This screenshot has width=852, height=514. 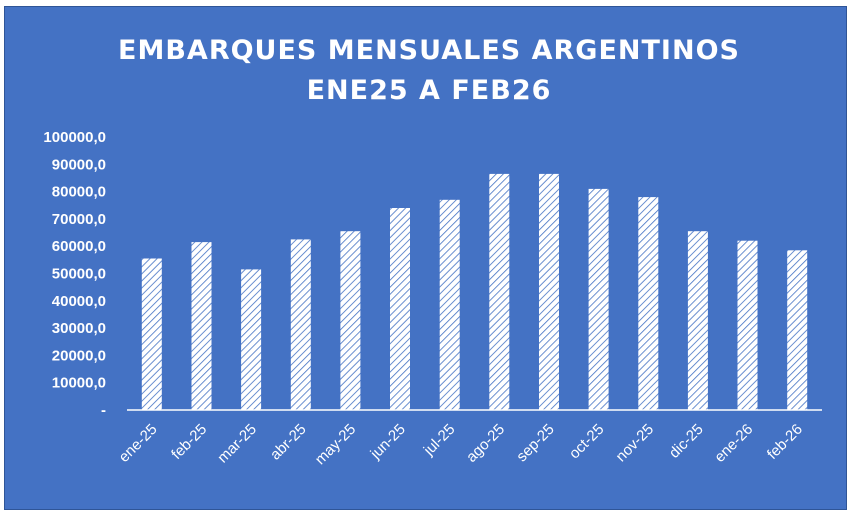 I want to click on chart-title-line-1: EMBARQUES MENSUALES ARGENTINOS, so click(x=429, y=50).